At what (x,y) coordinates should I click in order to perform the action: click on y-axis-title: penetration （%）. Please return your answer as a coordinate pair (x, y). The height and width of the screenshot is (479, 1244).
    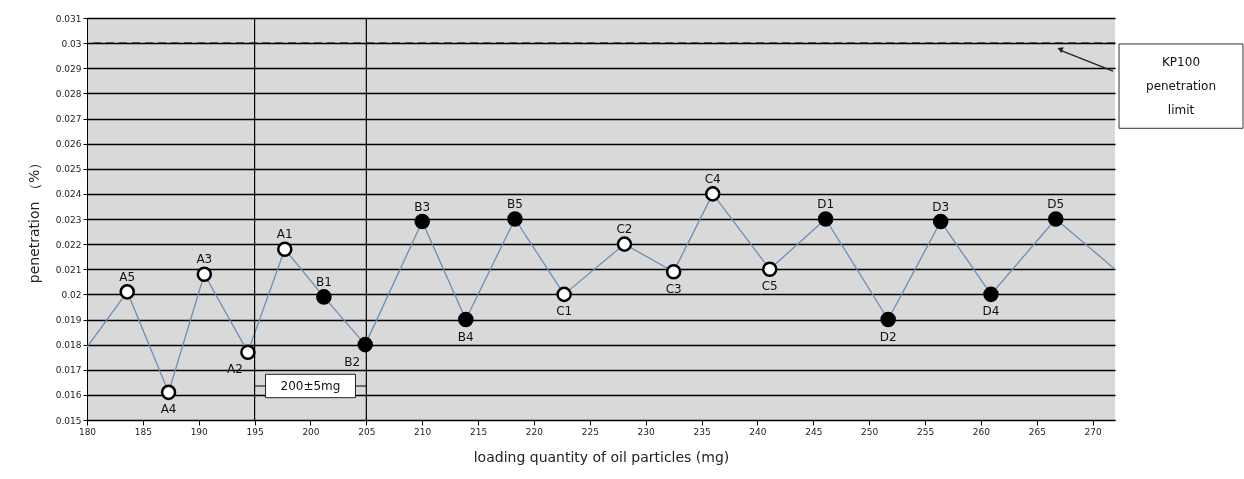
    Looking at the image, I should click on (33, 219).